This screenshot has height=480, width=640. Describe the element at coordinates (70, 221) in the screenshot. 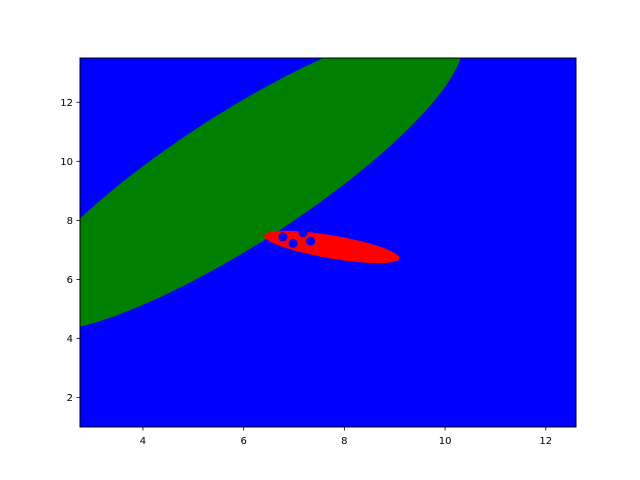

I see `y-tick-label-3: 8` at that location.